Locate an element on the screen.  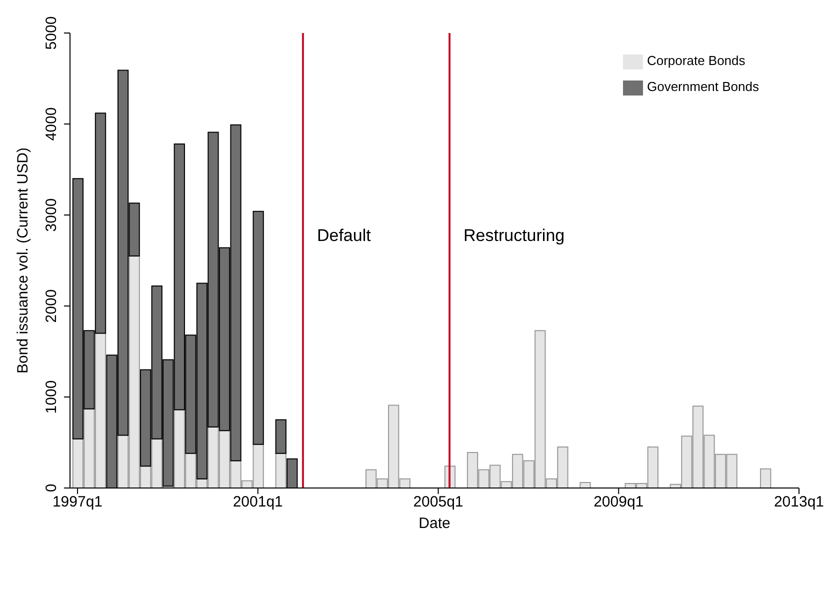
y-tick-label: 1000 is located at coordinates (51, 397).